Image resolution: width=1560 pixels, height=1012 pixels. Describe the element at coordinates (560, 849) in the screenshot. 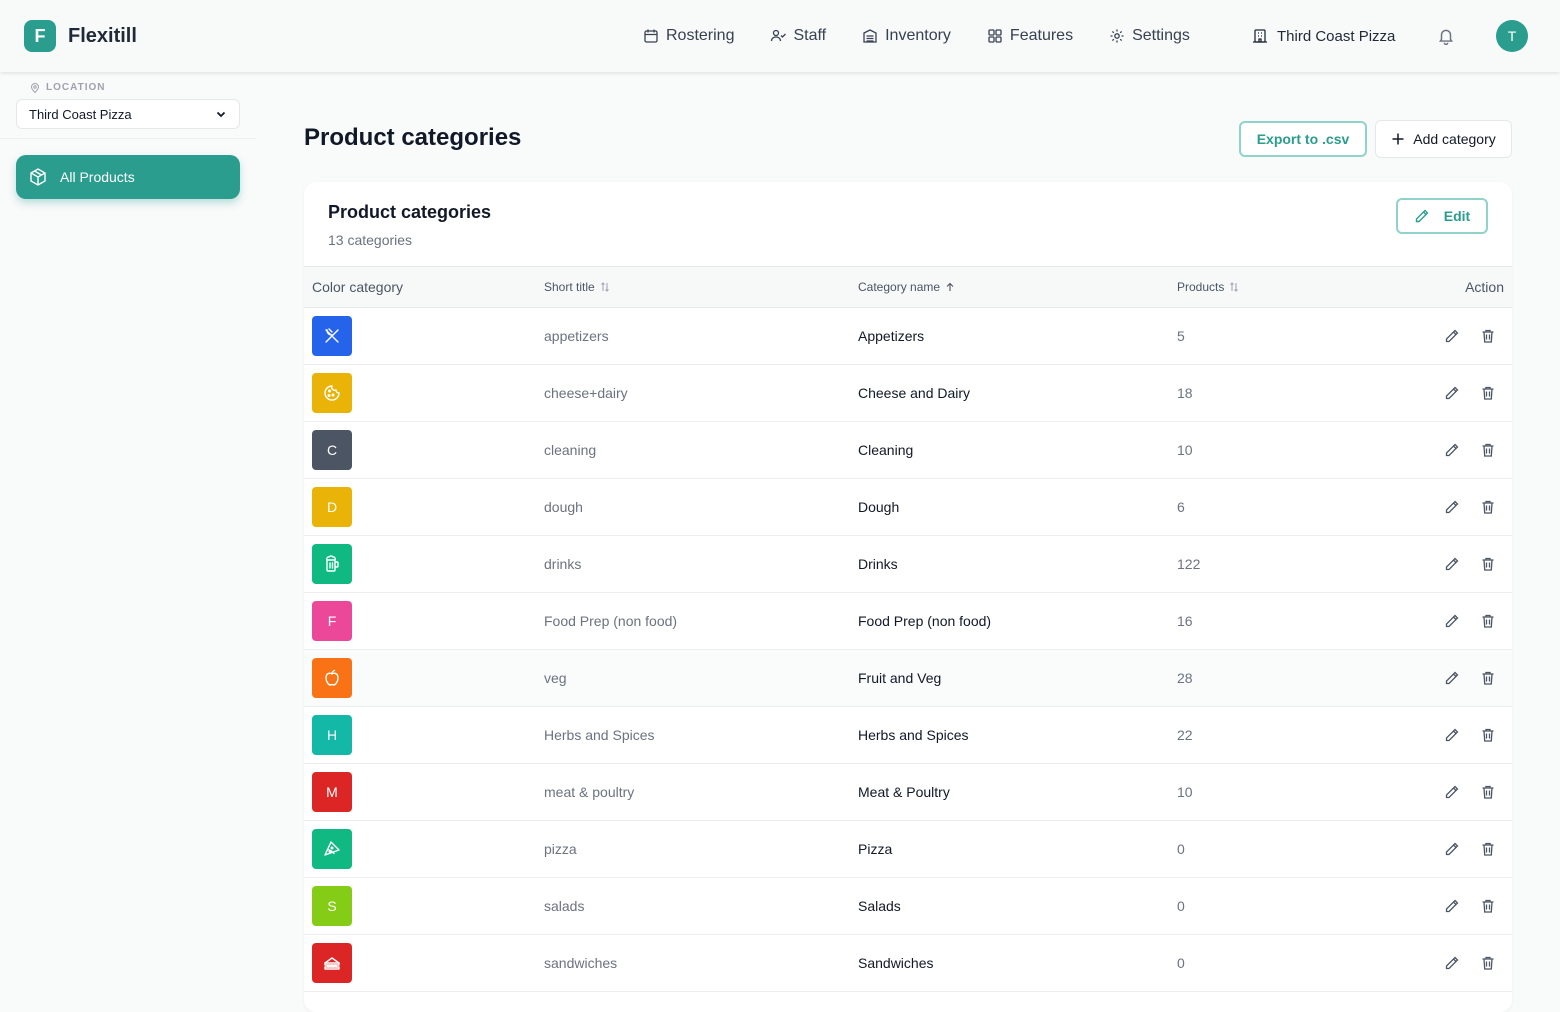

I see `short-title-cell: pizza` at that location.